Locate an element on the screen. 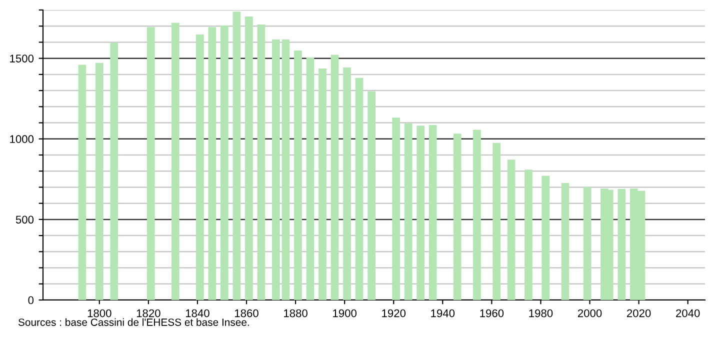  y-tick-label: 500 is located at coordinates (25, 220).